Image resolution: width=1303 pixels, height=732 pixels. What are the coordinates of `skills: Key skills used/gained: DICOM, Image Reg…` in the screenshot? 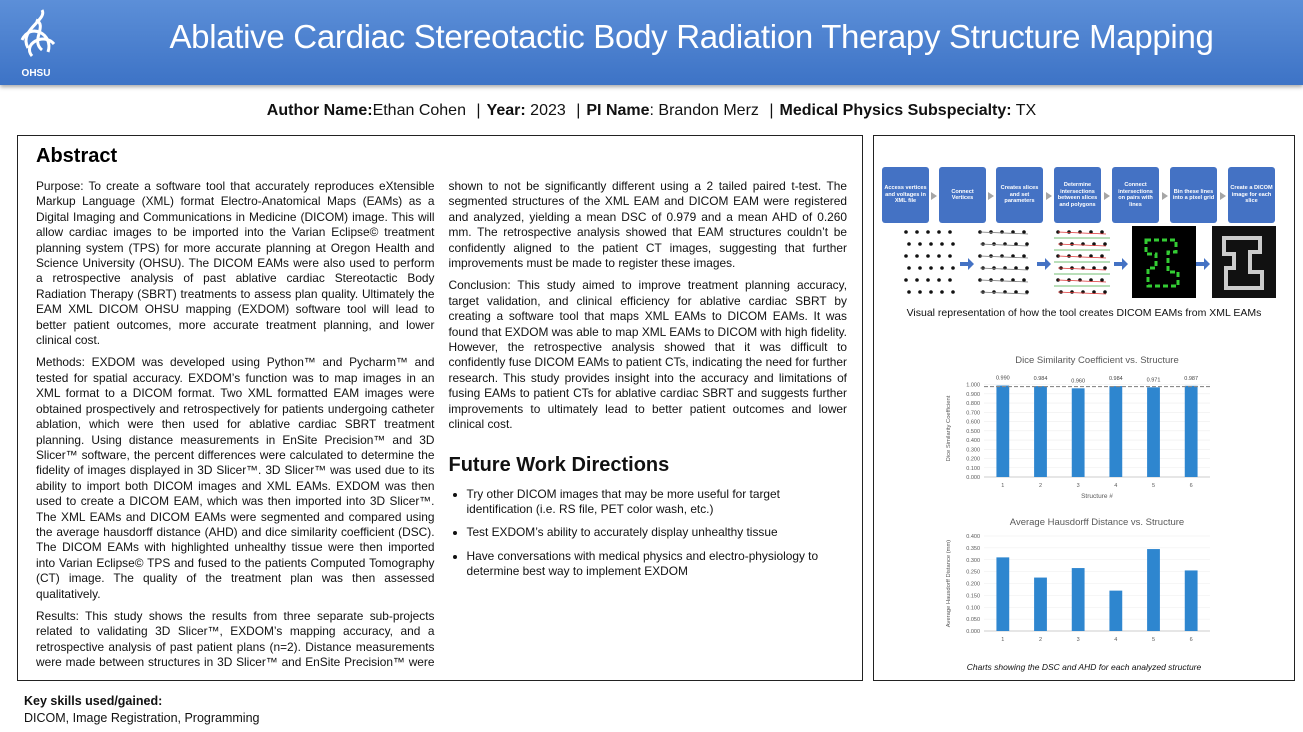 It's located at (142, 710).